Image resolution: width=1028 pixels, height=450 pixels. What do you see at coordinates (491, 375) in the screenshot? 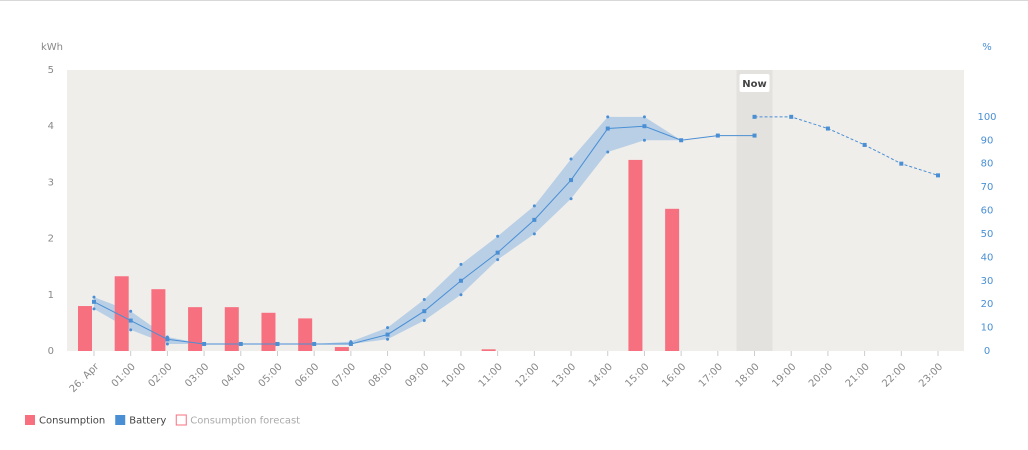
I see `x-tick-label: 11:00` at bounding box center [491, 375].